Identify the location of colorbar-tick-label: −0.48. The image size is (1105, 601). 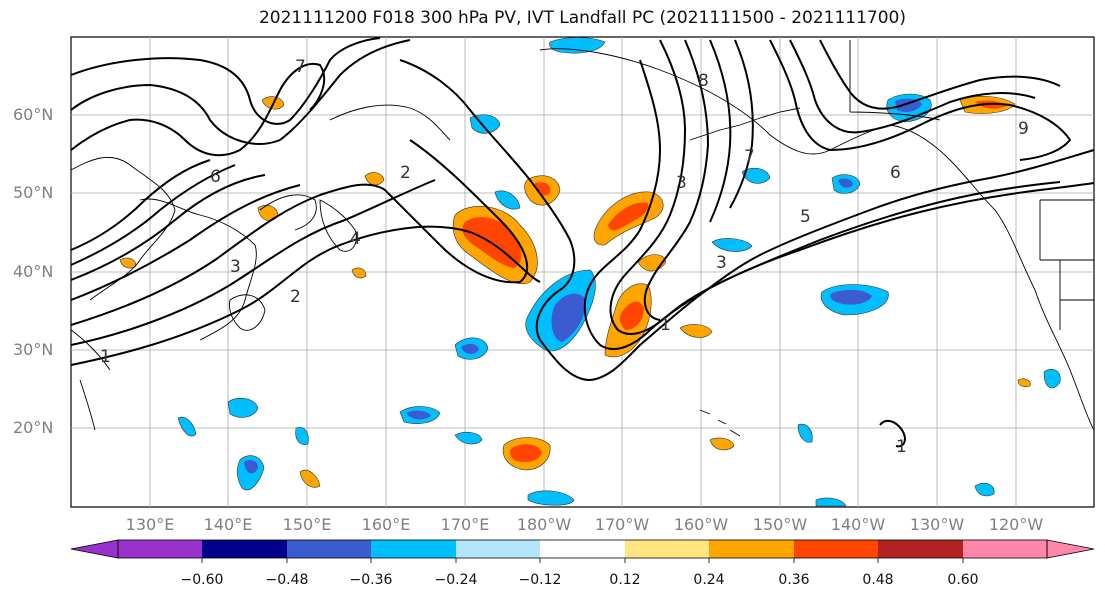
(287, 580).